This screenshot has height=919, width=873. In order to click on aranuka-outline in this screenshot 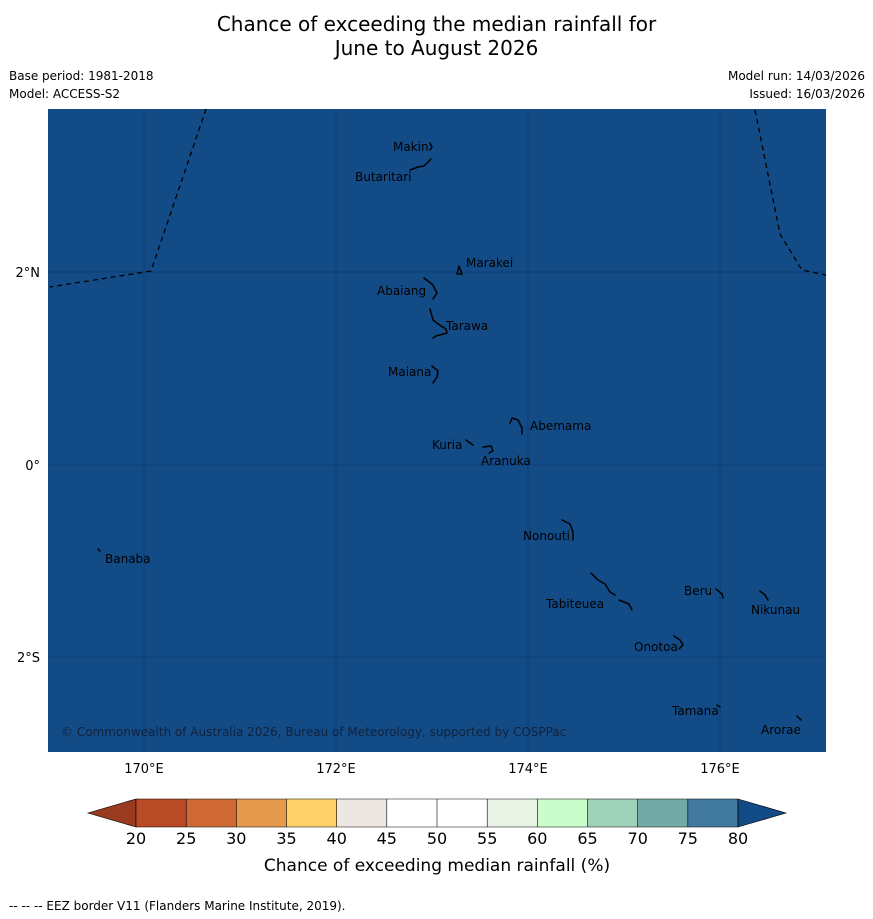, I will do `click(488, 449)`.